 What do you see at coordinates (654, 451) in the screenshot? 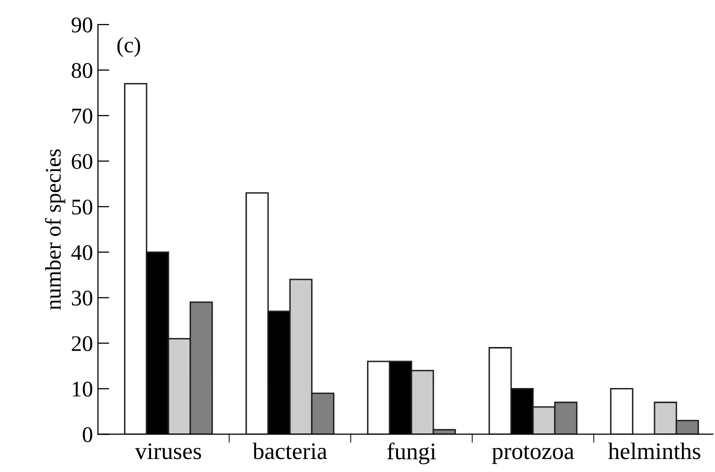
I see `x-tick-label: helminths` at bounding box center [654, 451].